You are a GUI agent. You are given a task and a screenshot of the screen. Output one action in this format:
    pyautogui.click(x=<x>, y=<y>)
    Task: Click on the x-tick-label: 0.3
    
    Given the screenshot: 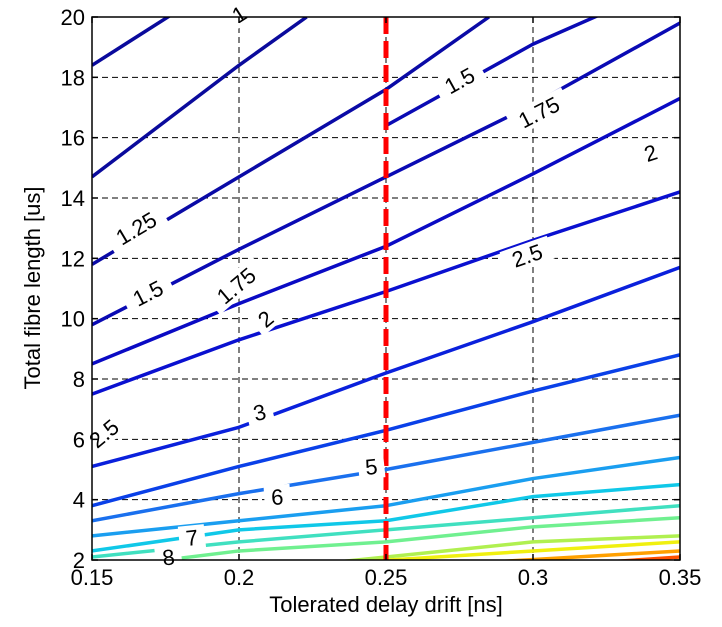 What is the action you would take?
    pyautogui.click(x=533, y=577)
    